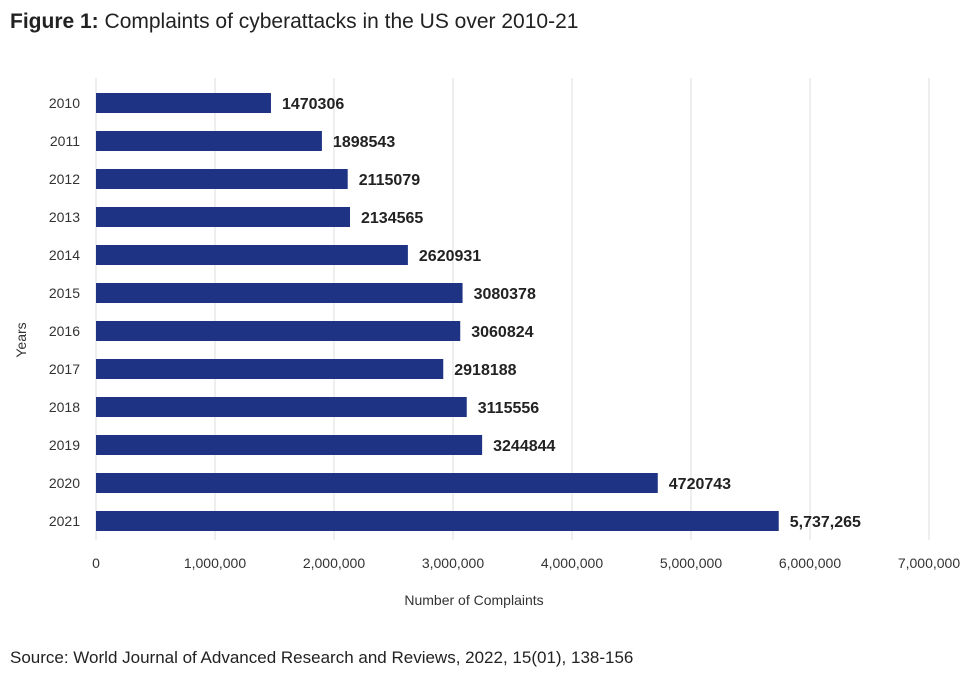 Image resolution: width=980 pixels, height=681 pixels. Describe the element at coordinates (377, 483) in the screenshot. I see `bar-2020` at that location.